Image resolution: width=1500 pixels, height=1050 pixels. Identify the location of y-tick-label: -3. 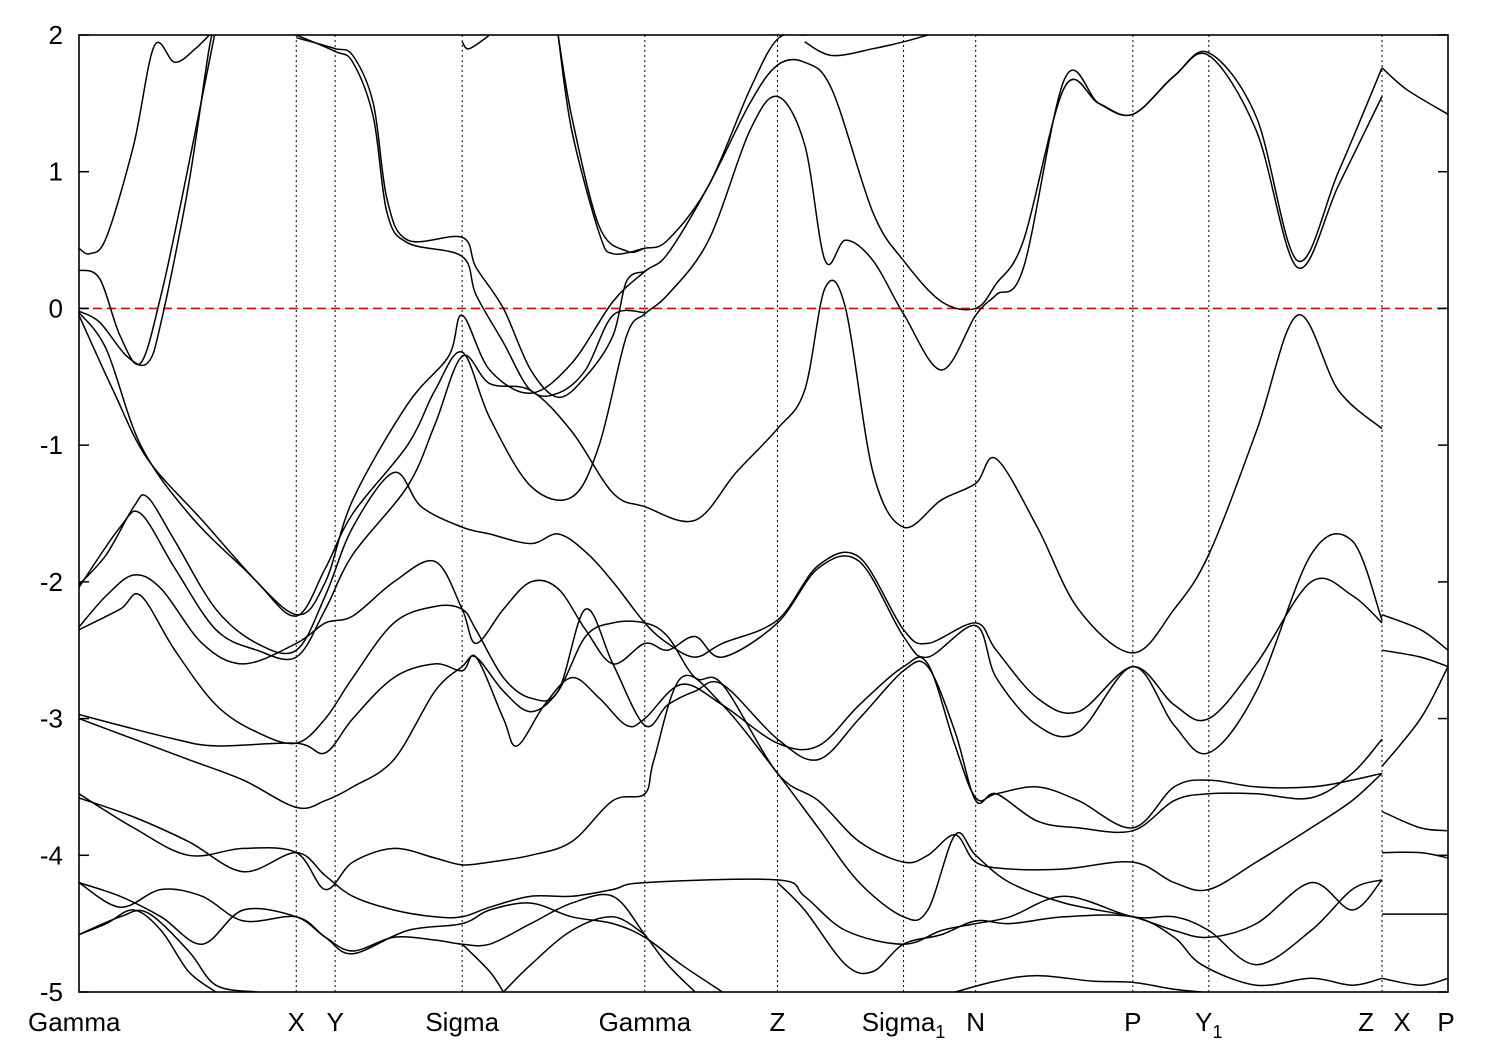
(51, 719).